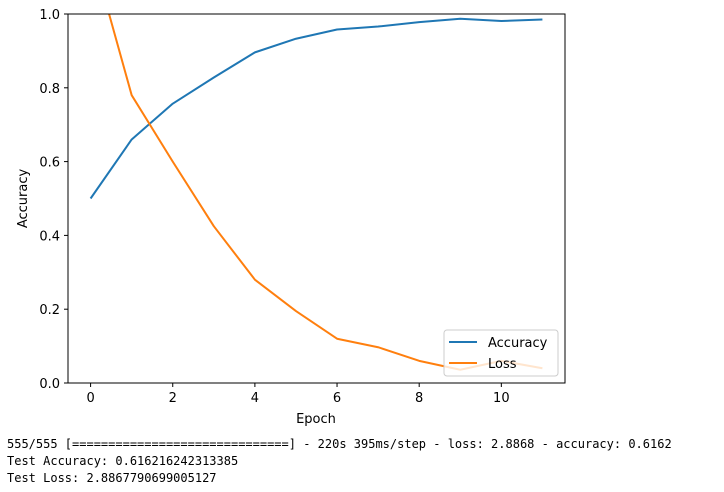 Image resolution: width=724 pixels, height=492 pixels. Describe the element at coordinates (419, 398) in the screenshot. I see `x-tick-label: 8` at that location.